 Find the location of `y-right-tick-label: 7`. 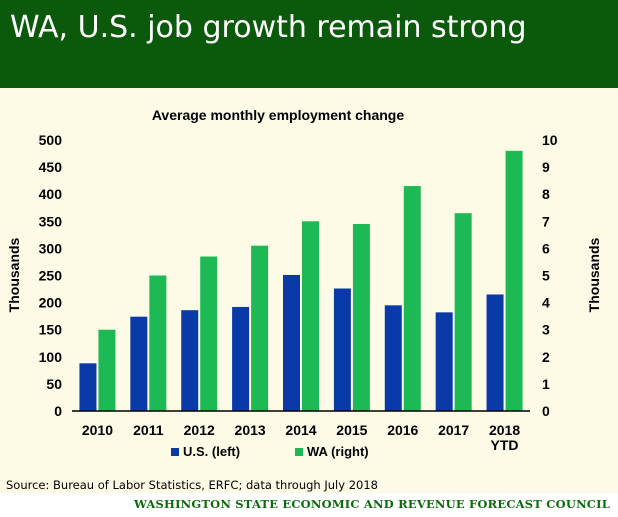

y-right-tick-label: 7 is located at coordinates (546, 221).